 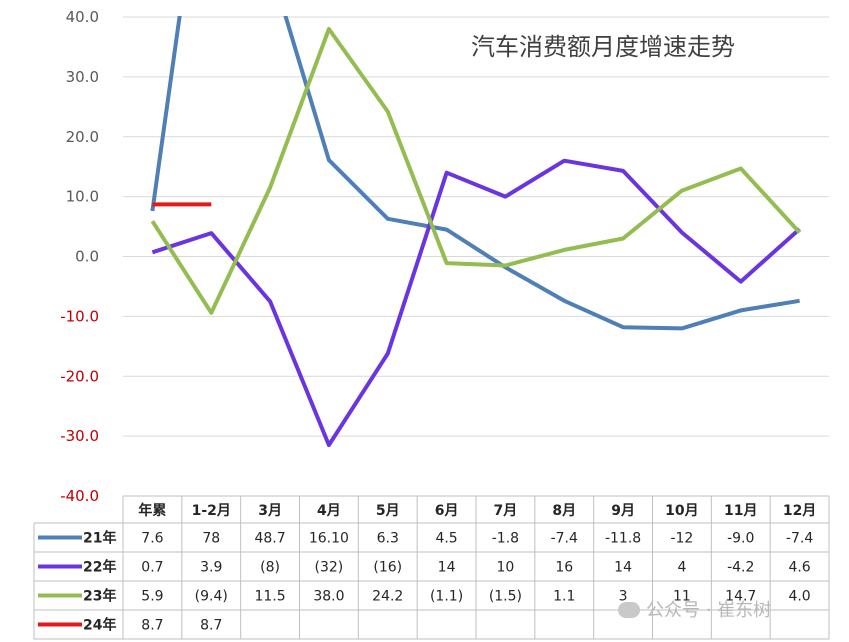 What do you see at coordinates (629, 610) in the screenshot?
I see `wechat-icon` at bounding box center [629, 610].